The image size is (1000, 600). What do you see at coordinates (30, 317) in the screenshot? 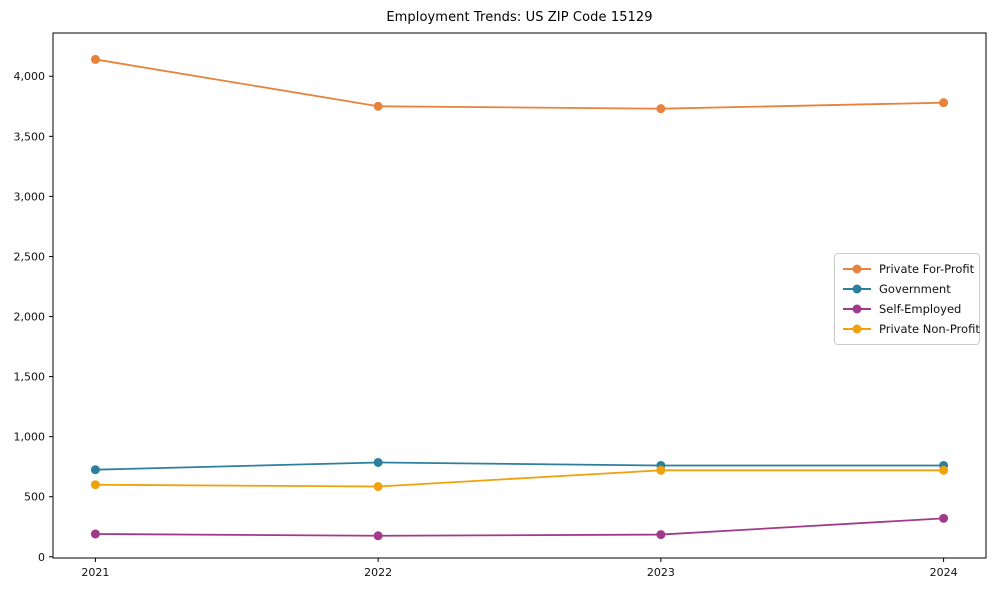
I see `y-tick-label: 2,000` at bounding box center [30, 317].